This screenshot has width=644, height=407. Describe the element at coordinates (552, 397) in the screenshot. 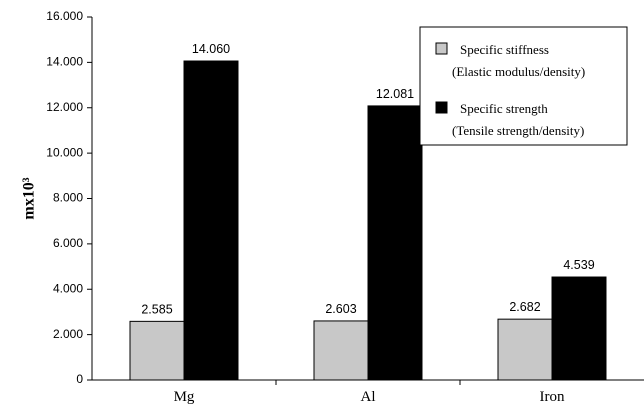

I see `x-tick-label-iron: Iron` at that location.